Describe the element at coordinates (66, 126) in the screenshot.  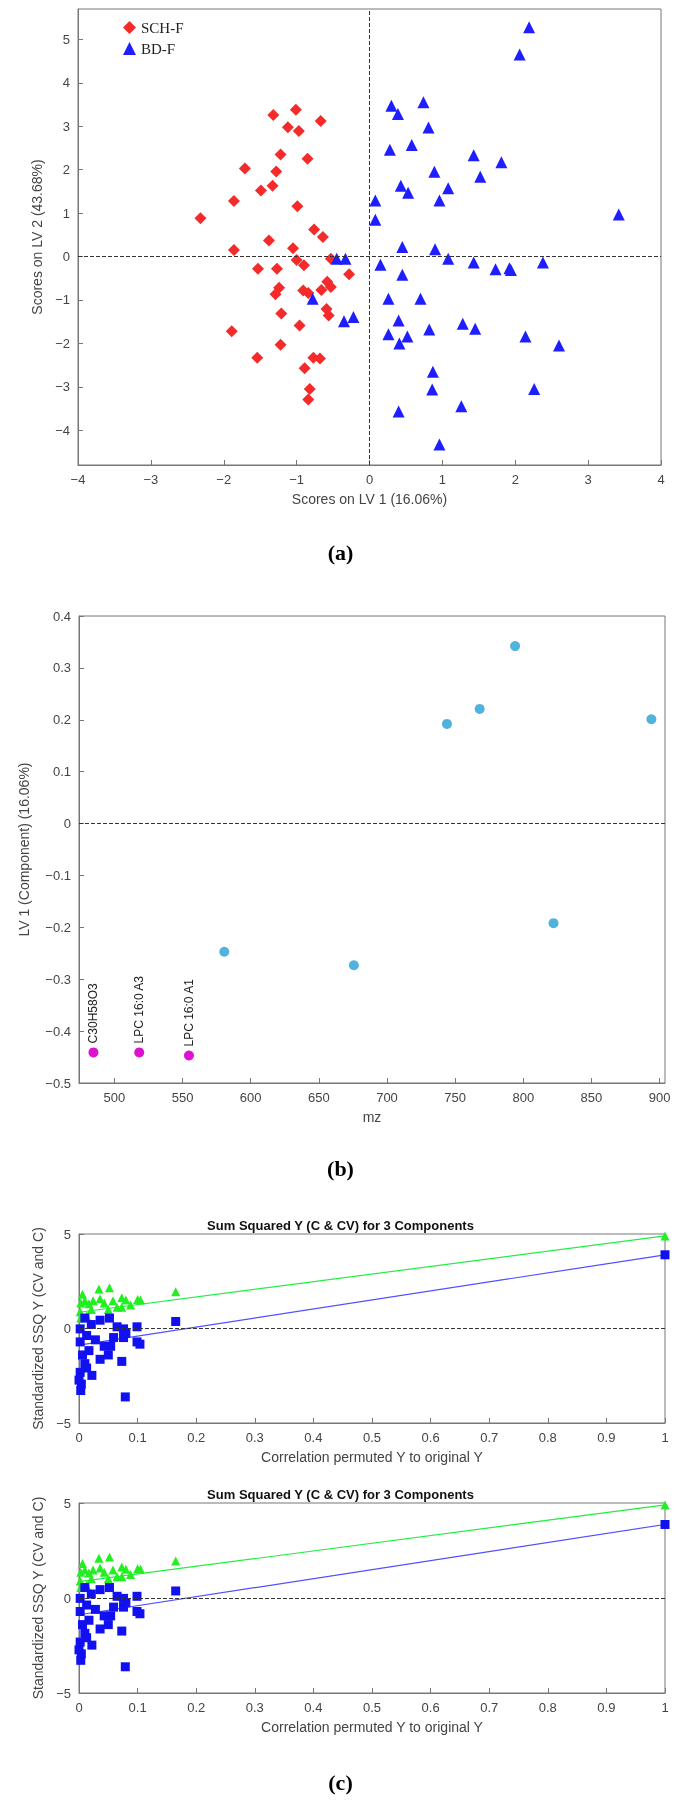
I see `y-tick-label: 3` at that location.